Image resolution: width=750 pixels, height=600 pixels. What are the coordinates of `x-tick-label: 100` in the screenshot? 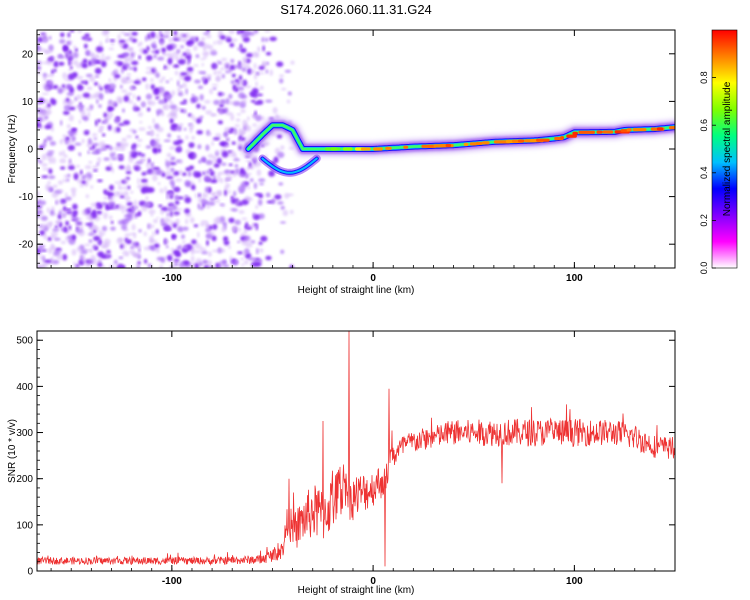 It's located at (574, 581).